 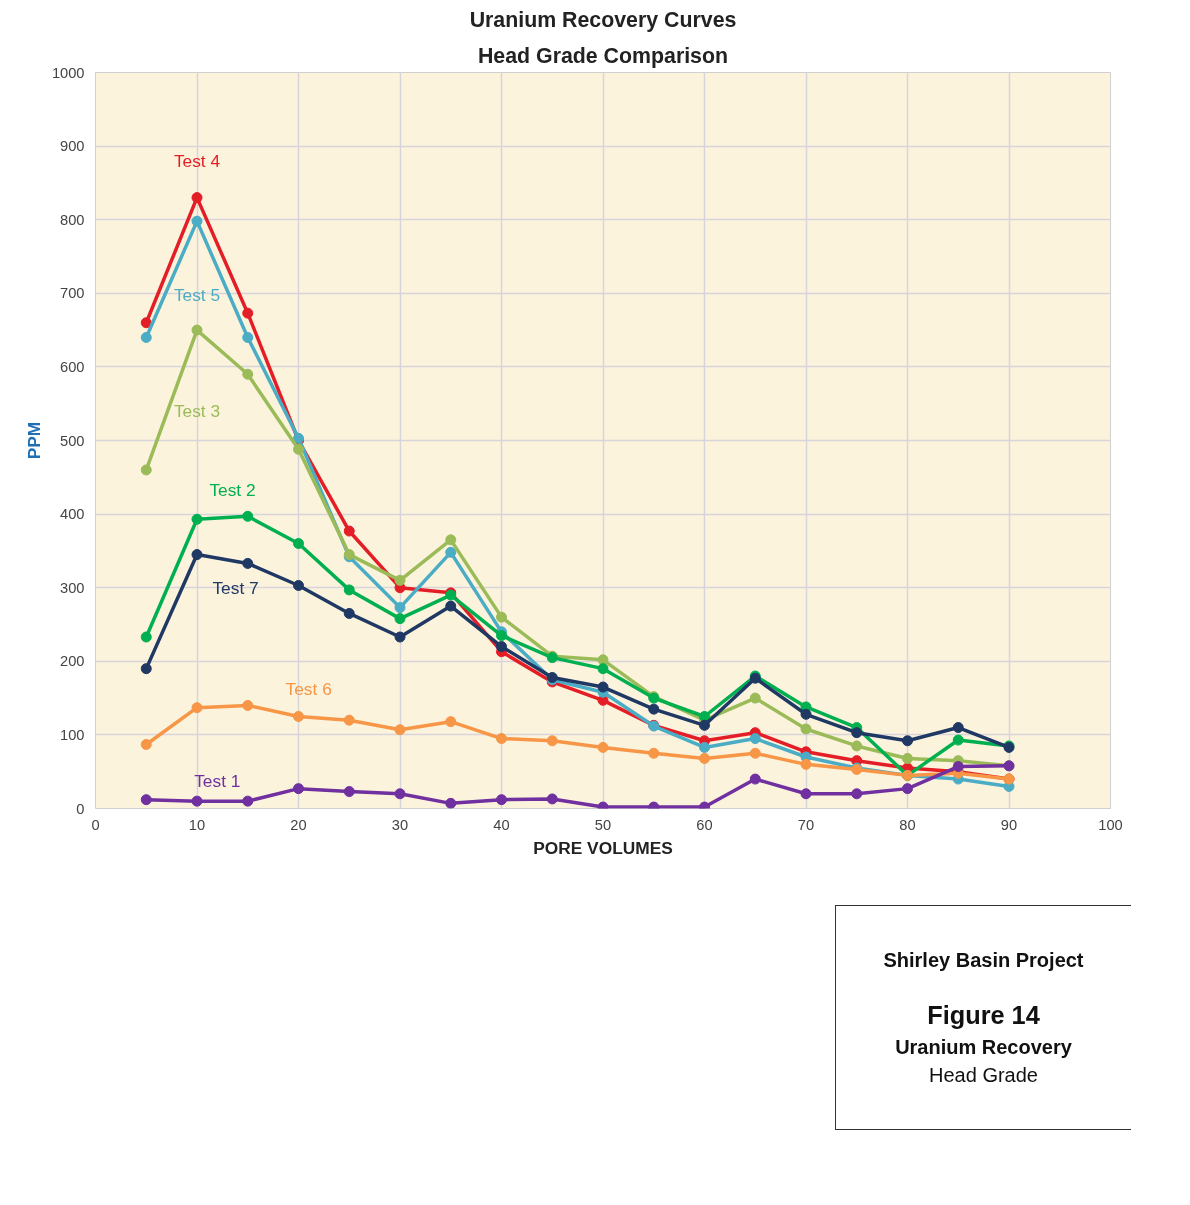 What do you see at coordinates (80, 808) in the screenshot?
I see `y-tick-label: 0` at bounding box center [80, 808].